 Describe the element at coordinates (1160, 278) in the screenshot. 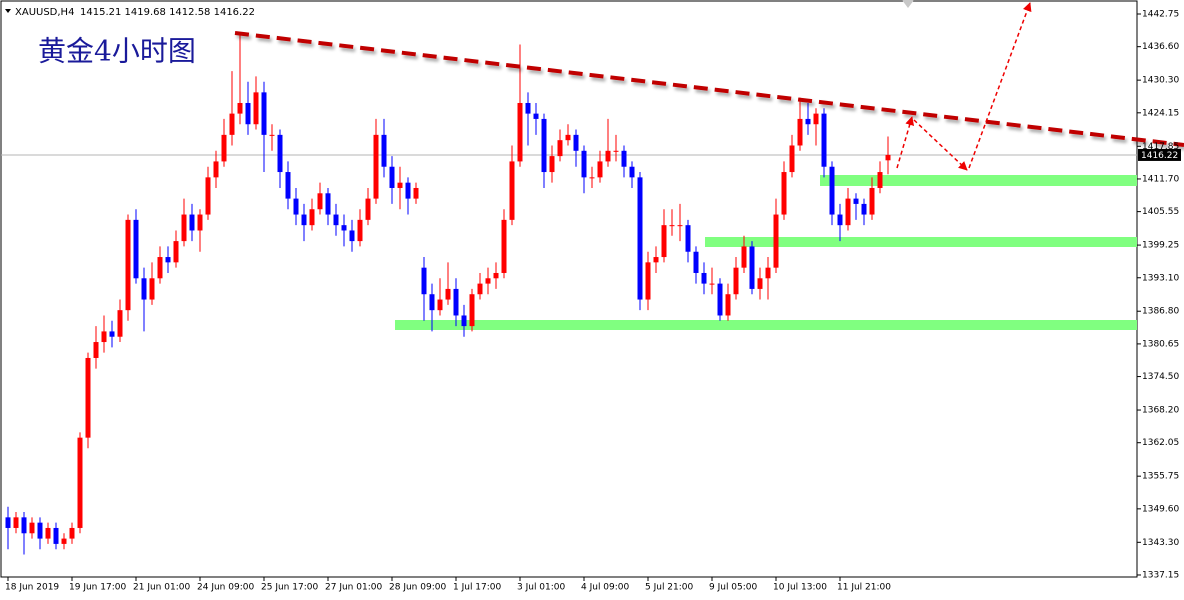

I see `y-tick-label: 1393.10` at that location.